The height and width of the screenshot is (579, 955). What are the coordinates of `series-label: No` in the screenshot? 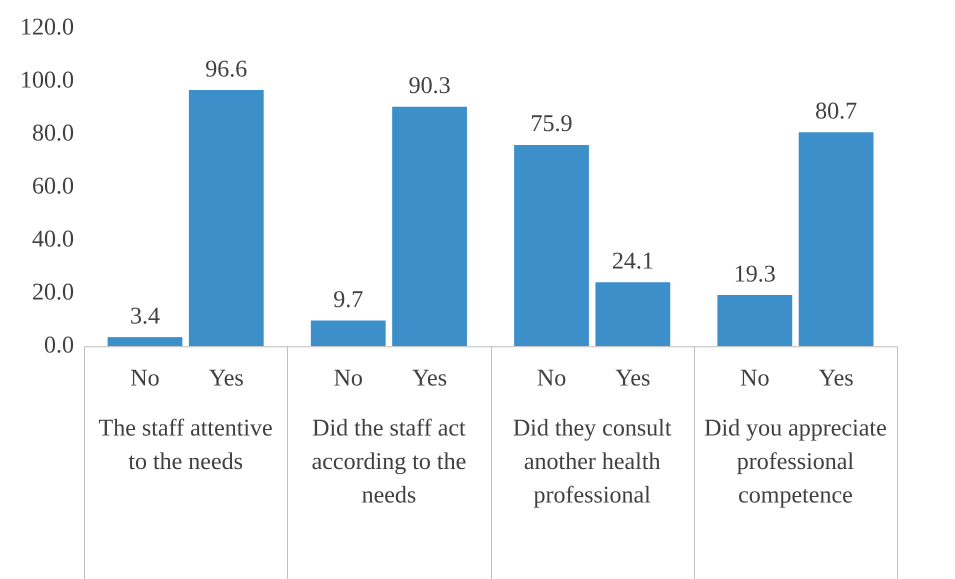 It's located at (145, 378).